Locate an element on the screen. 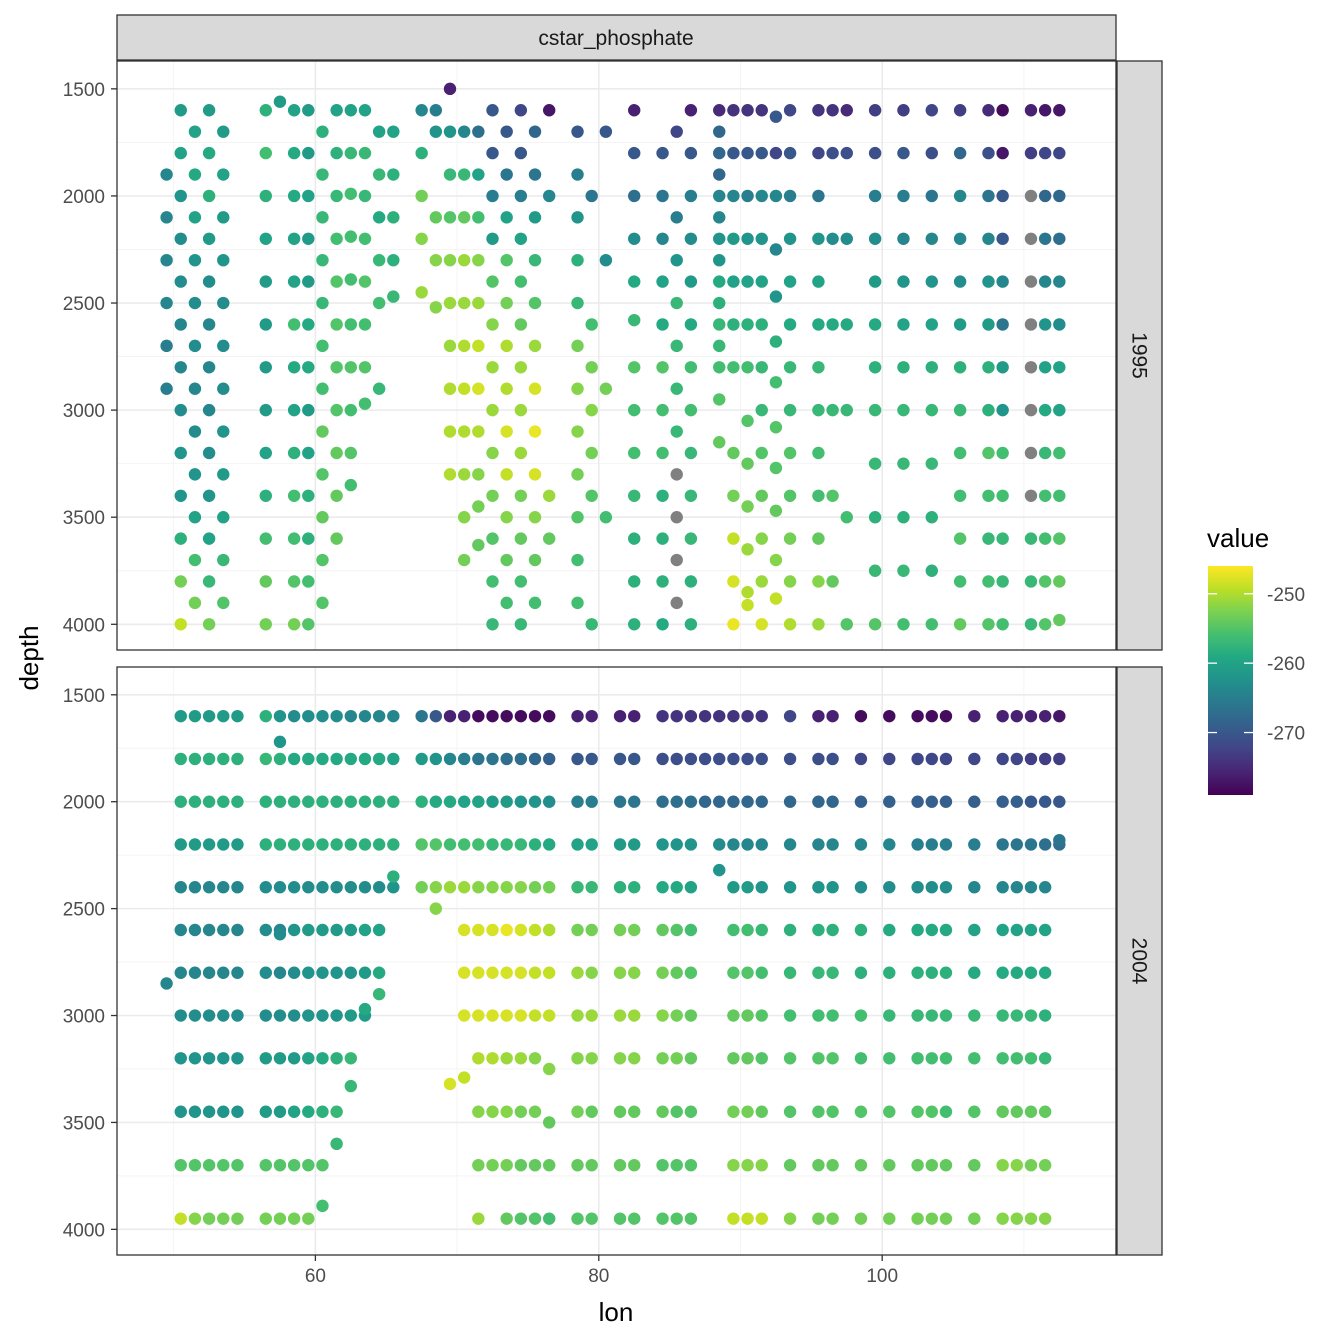 The width and height of the screenshot is (1344, 1344). y-tick-label: 3000 is located at coordinates (84, 411).